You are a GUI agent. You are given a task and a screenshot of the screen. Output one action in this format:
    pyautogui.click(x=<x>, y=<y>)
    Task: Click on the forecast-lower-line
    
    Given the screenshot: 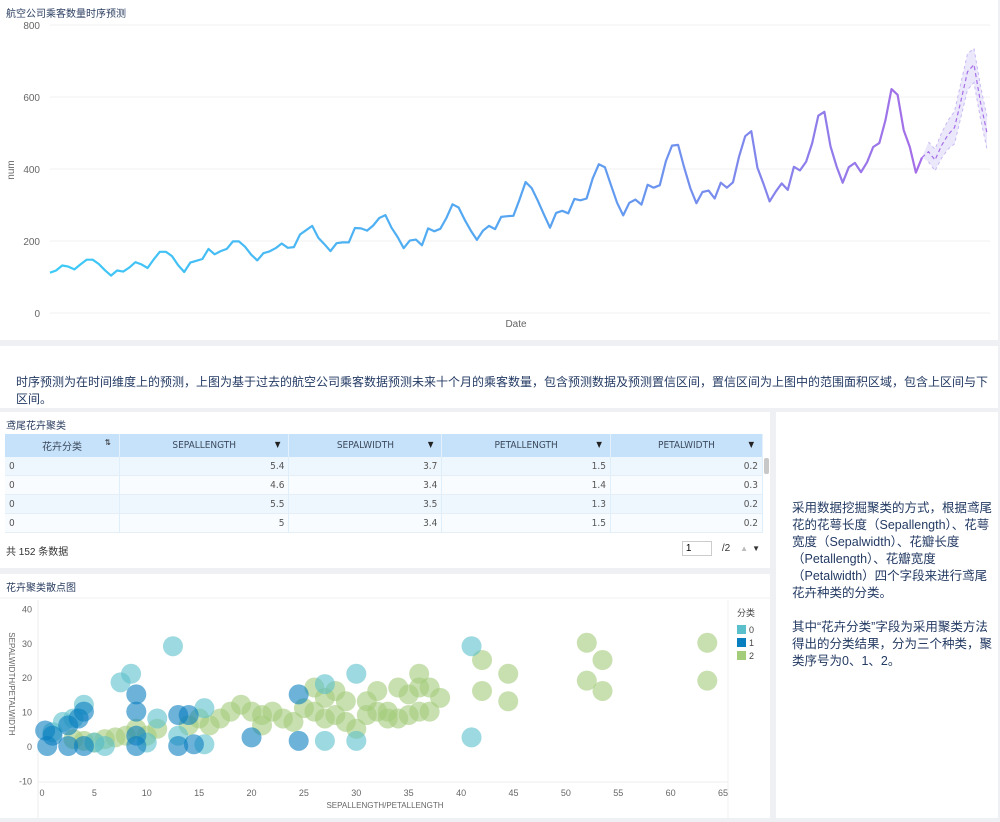 What is the action you would take?
    pyautogui.click(x=958, y=126)
    